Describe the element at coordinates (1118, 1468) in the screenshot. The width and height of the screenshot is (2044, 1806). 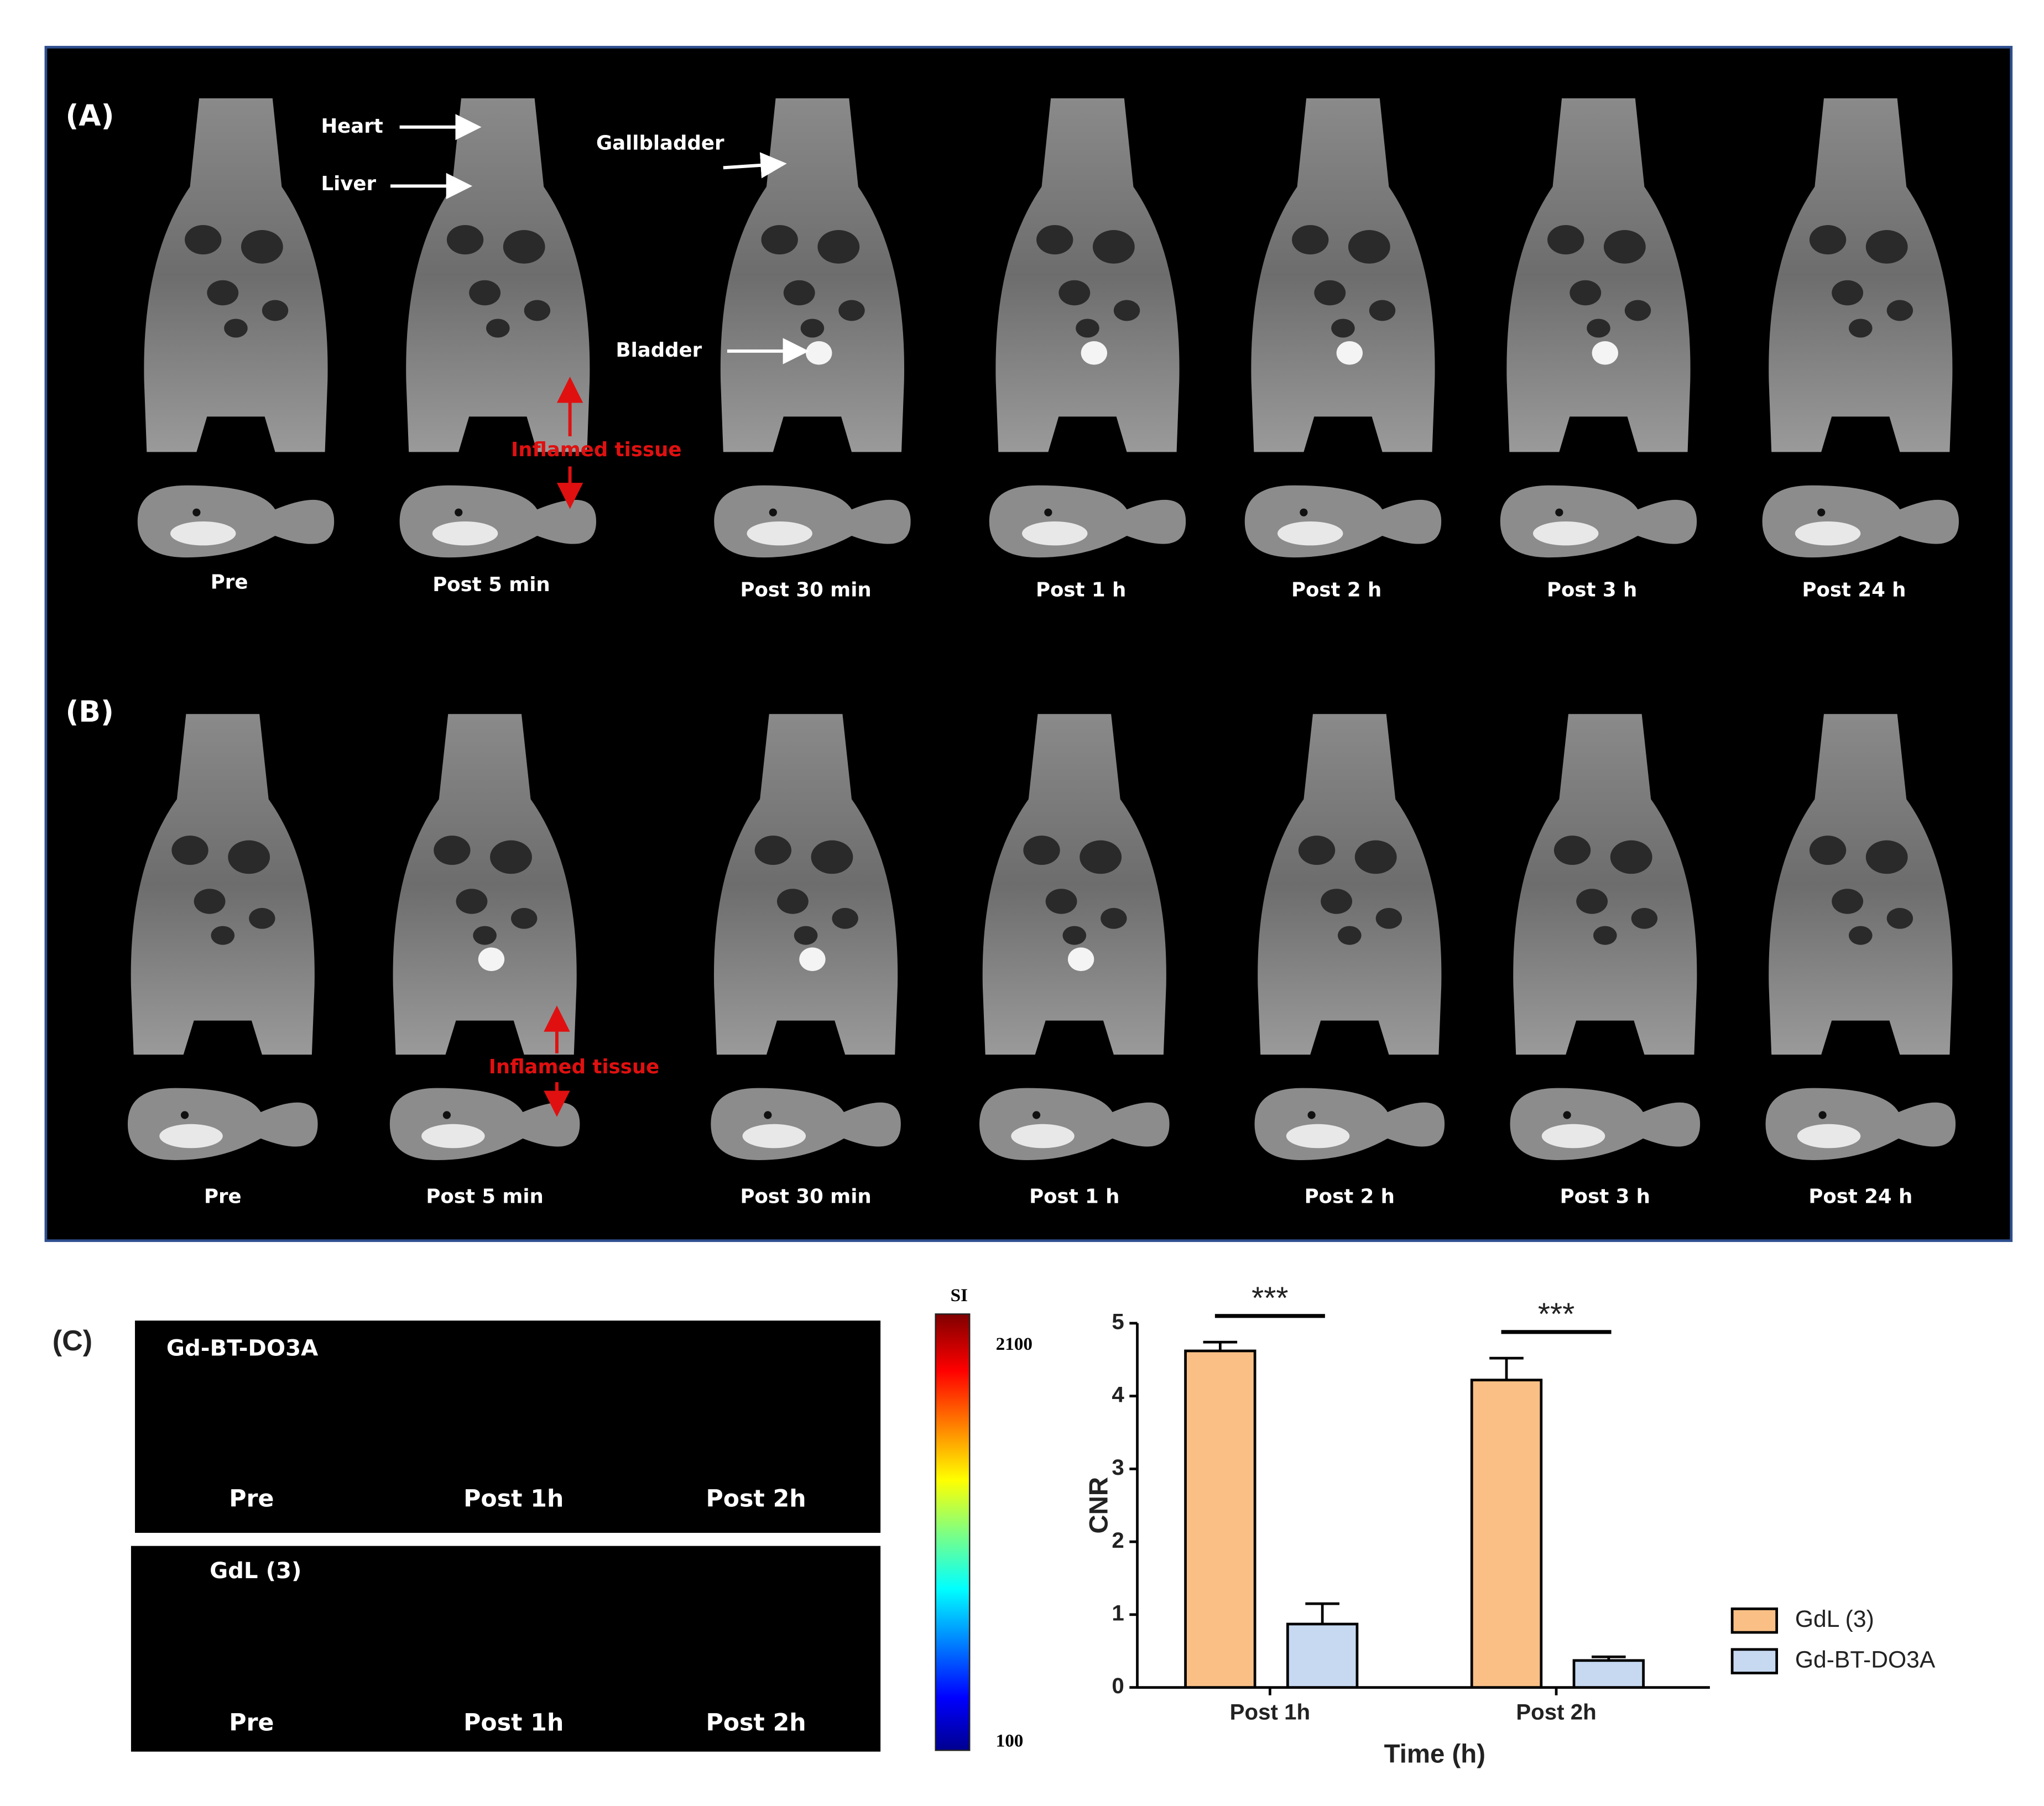
I see `y-tick-label: 3` at that location.